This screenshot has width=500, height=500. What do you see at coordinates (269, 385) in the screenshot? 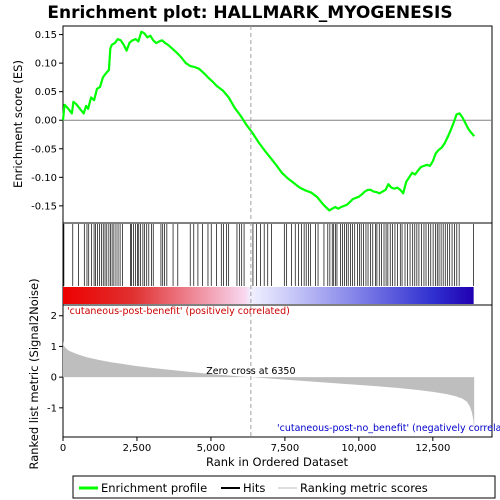
I see `ranking-metric-area` at bounding box center [269, 385].